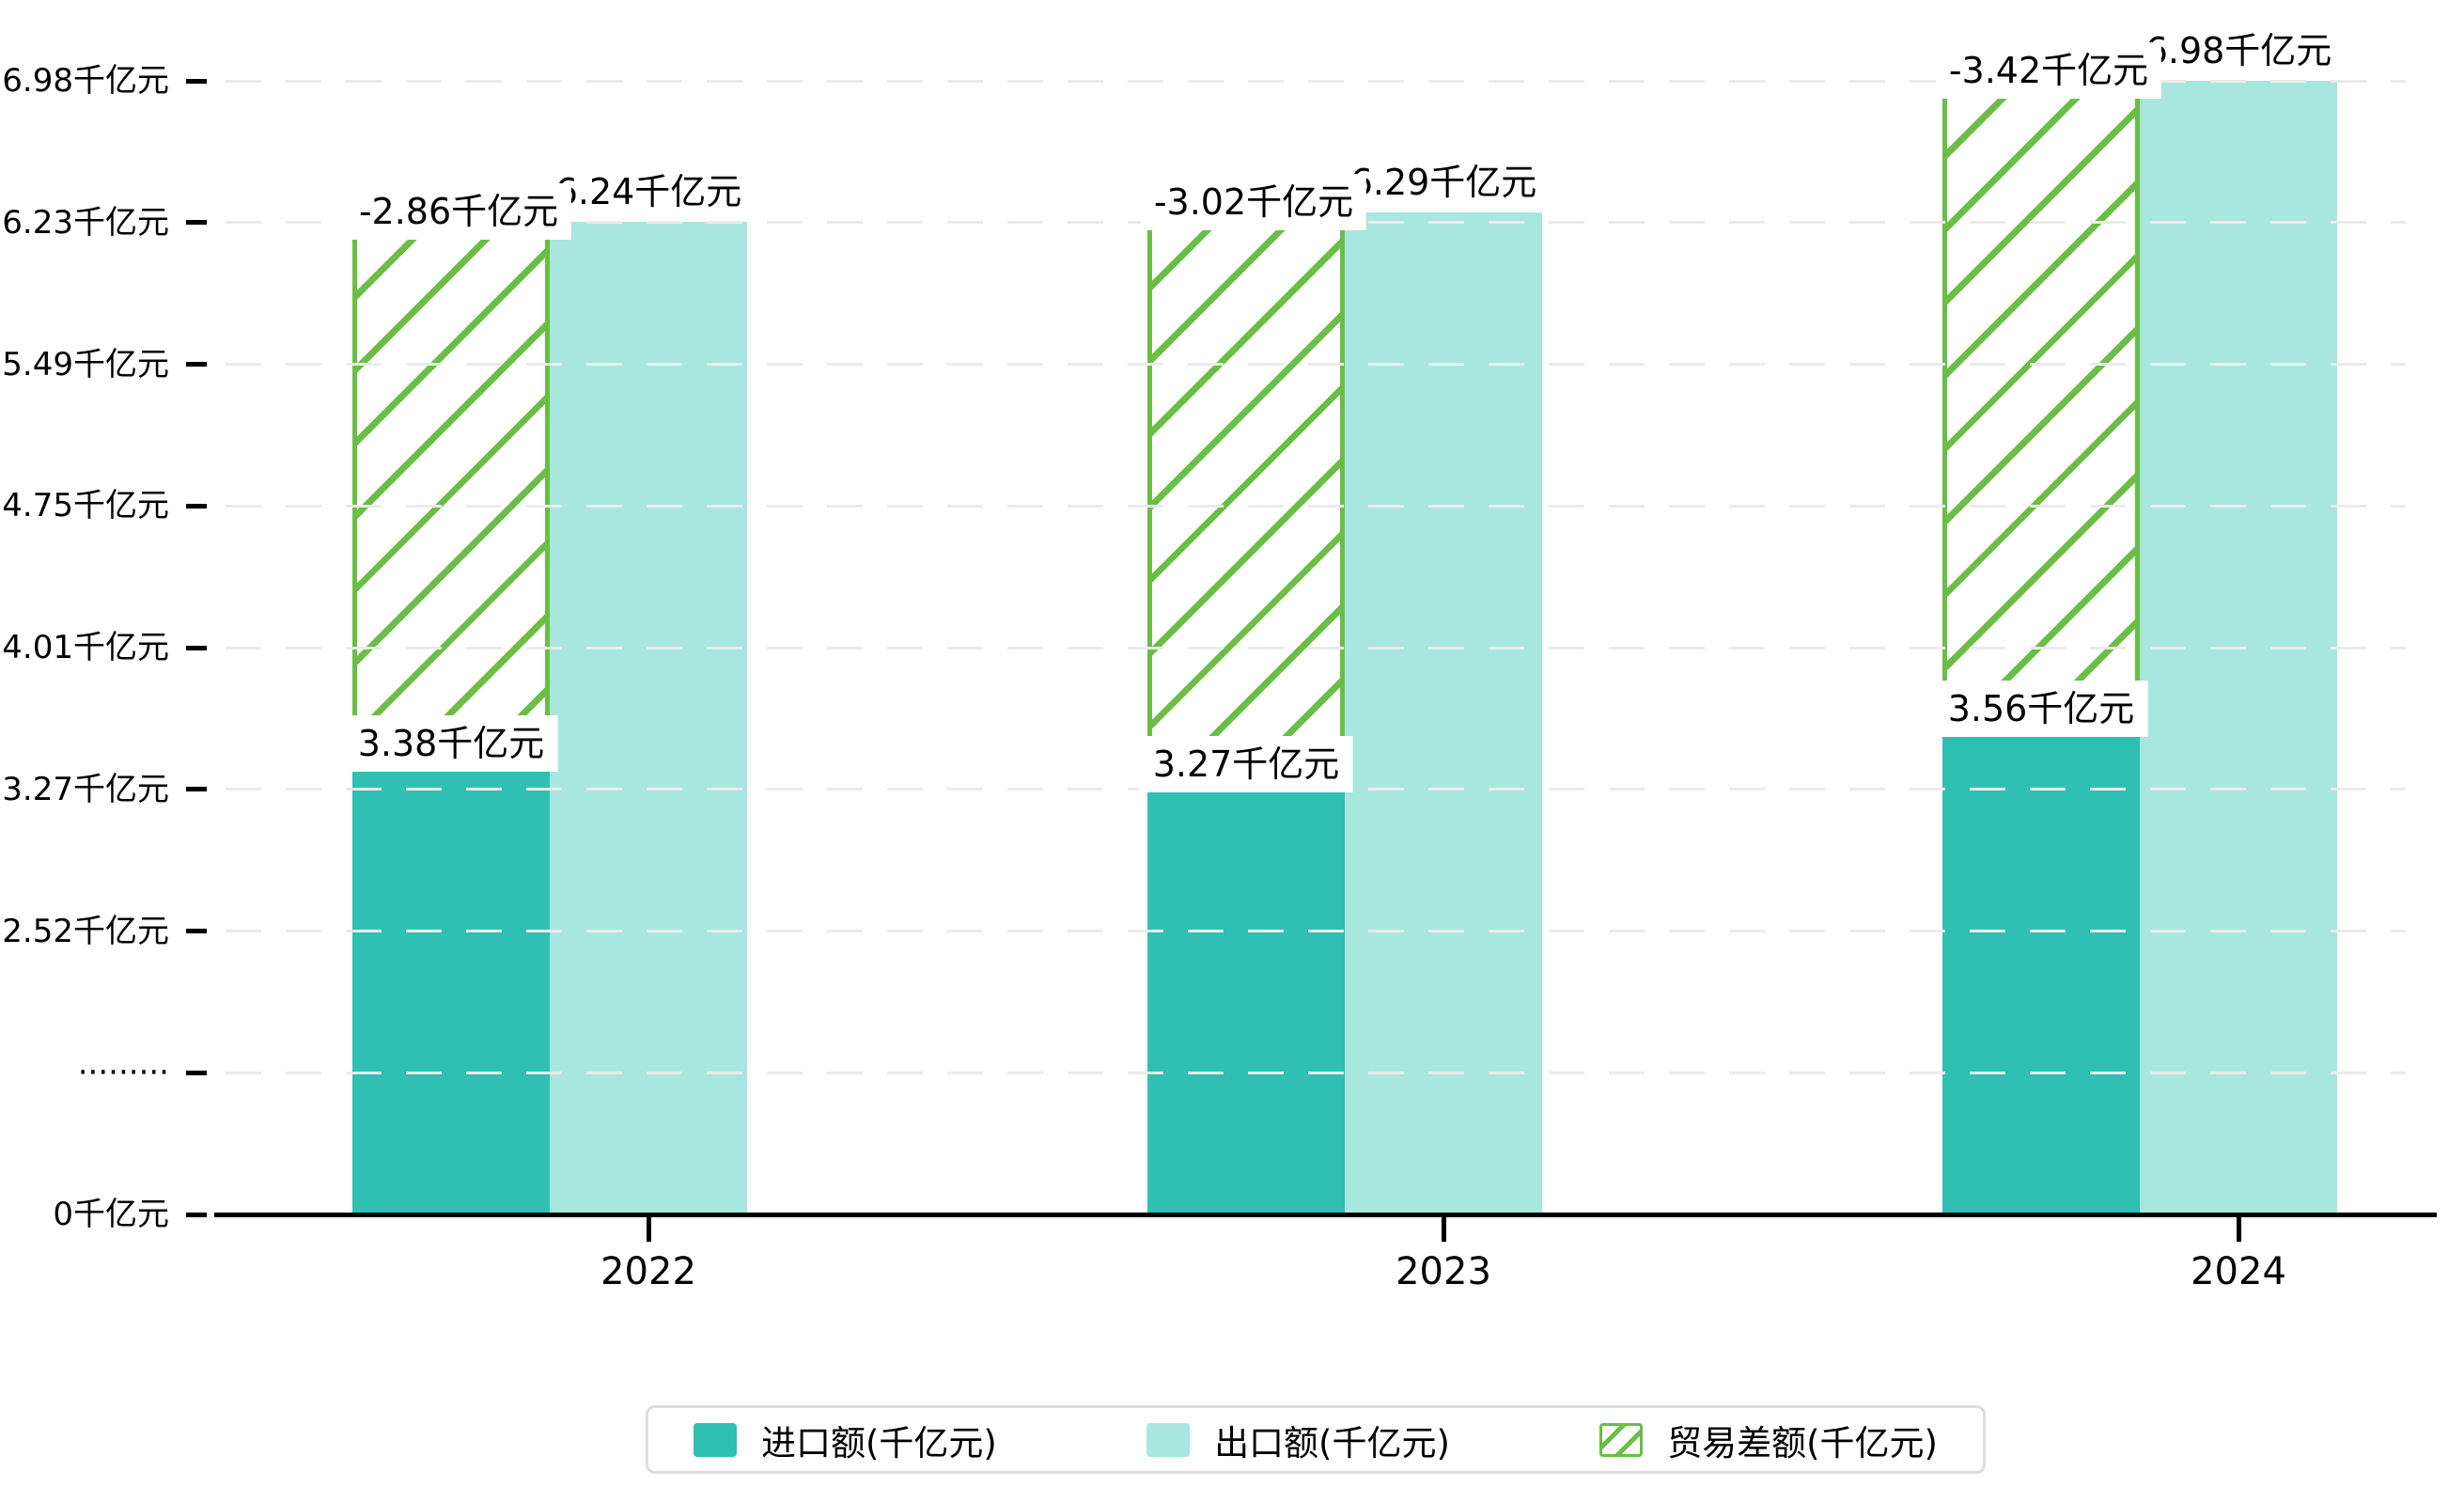  Describe the element at coordinates (1325, 1215) in the screenshot. I see `x-axis-line` at that location.